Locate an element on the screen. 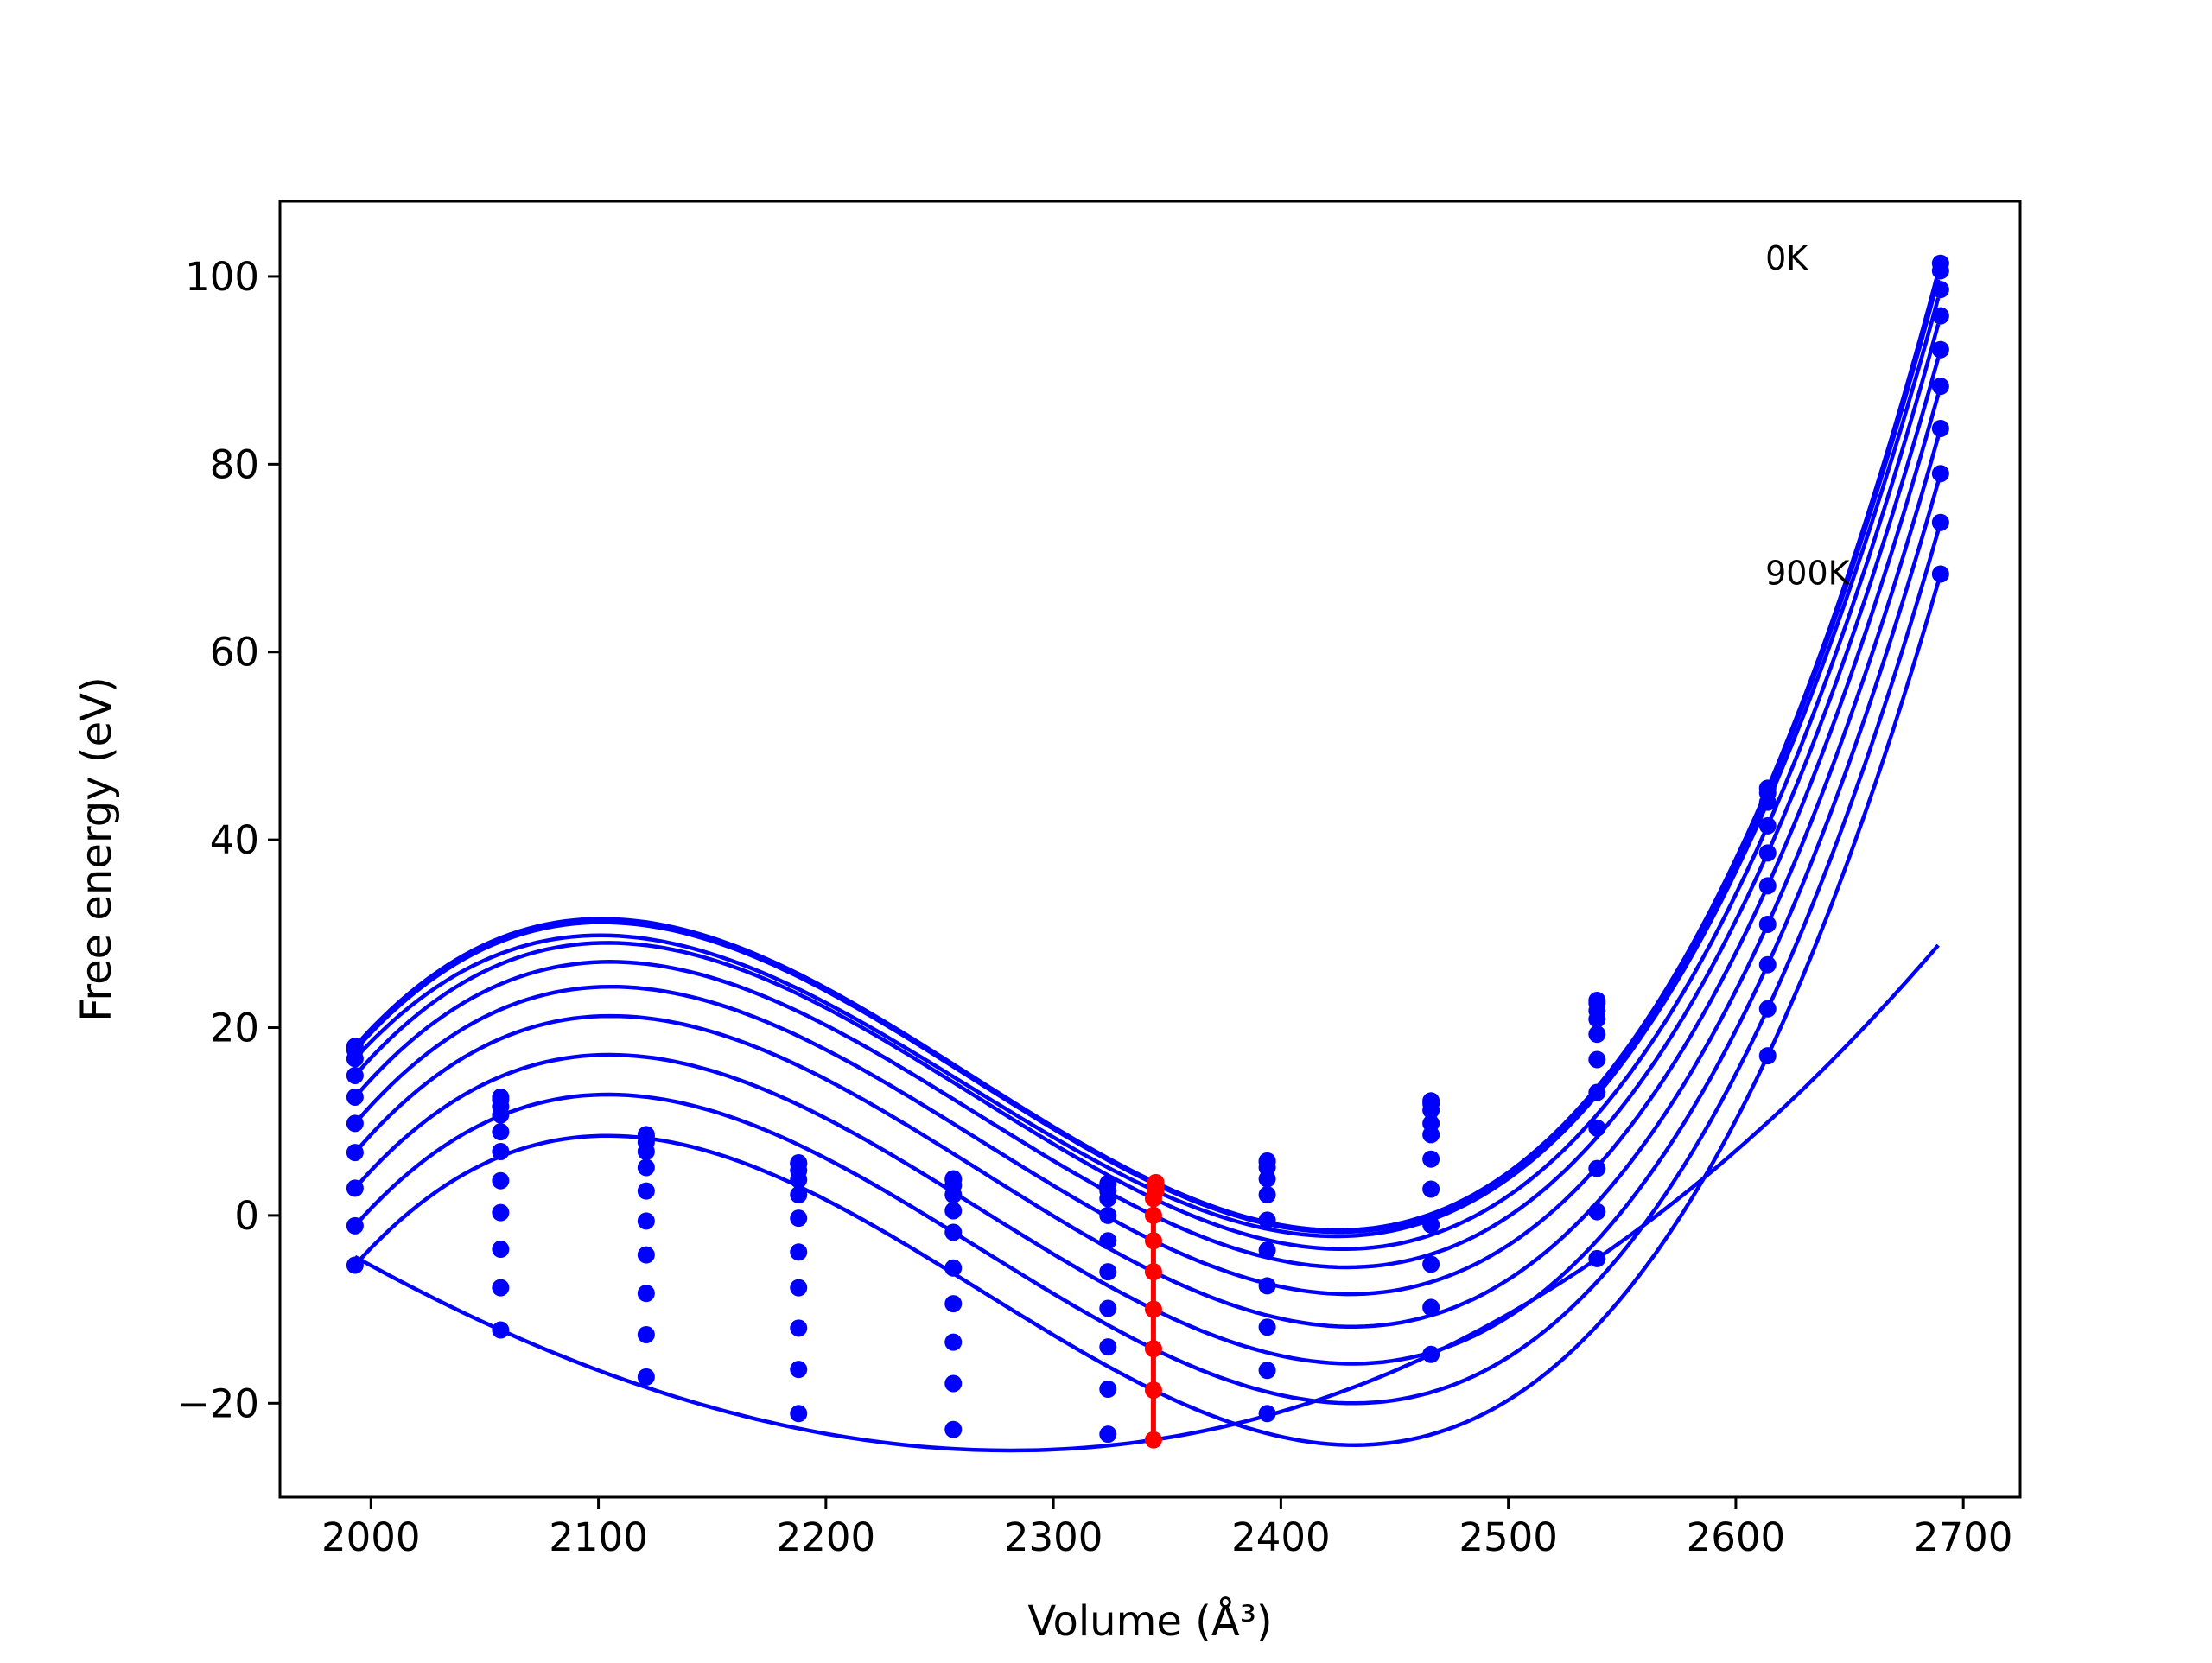  x-tick-label: 2300 is located at coordinates (1053, 1537).